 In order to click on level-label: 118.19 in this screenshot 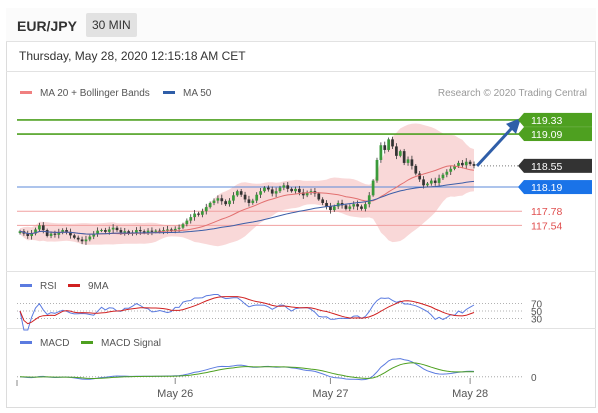, I will do `click(546, 188)`.